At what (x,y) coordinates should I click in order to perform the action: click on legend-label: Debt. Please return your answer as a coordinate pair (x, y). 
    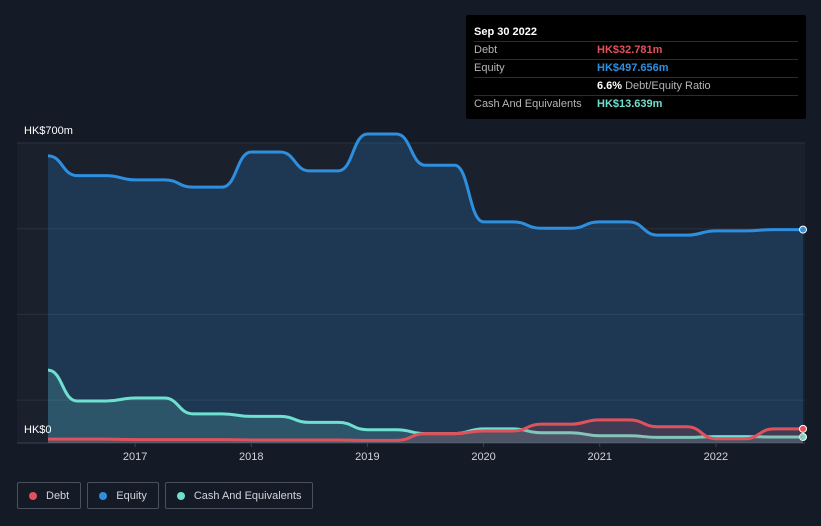
    Looking at the image, I should click on (58, 495).